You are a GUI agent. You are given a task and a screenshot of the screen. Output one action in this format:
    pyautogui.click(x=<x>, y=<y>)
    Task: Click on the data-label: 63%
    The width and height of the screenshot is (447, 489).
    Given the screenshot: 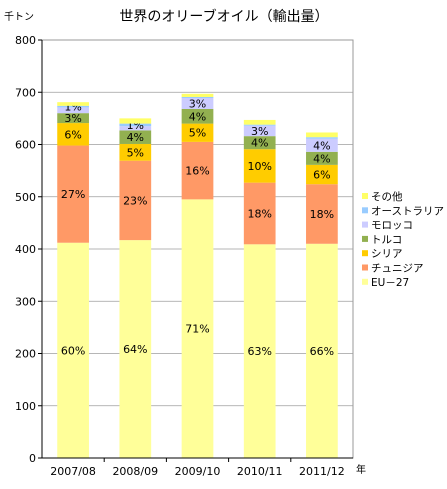 What is the action you would take?
    pyautogui.click(x=259, y=351)
    